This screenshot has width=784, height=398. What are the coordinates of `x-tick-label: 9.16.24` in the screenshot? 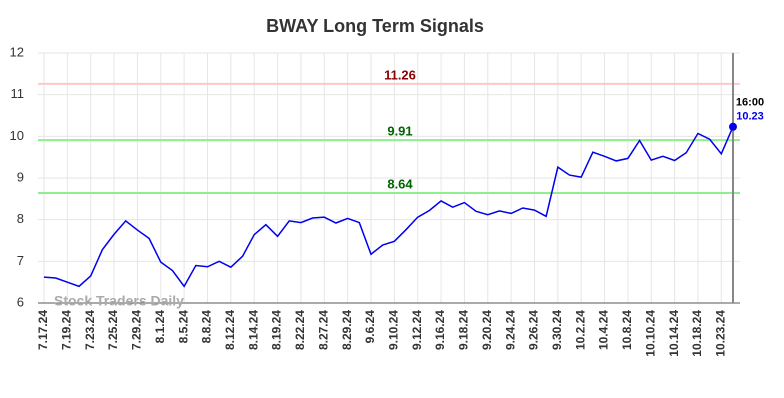 It's located at (440, 330).